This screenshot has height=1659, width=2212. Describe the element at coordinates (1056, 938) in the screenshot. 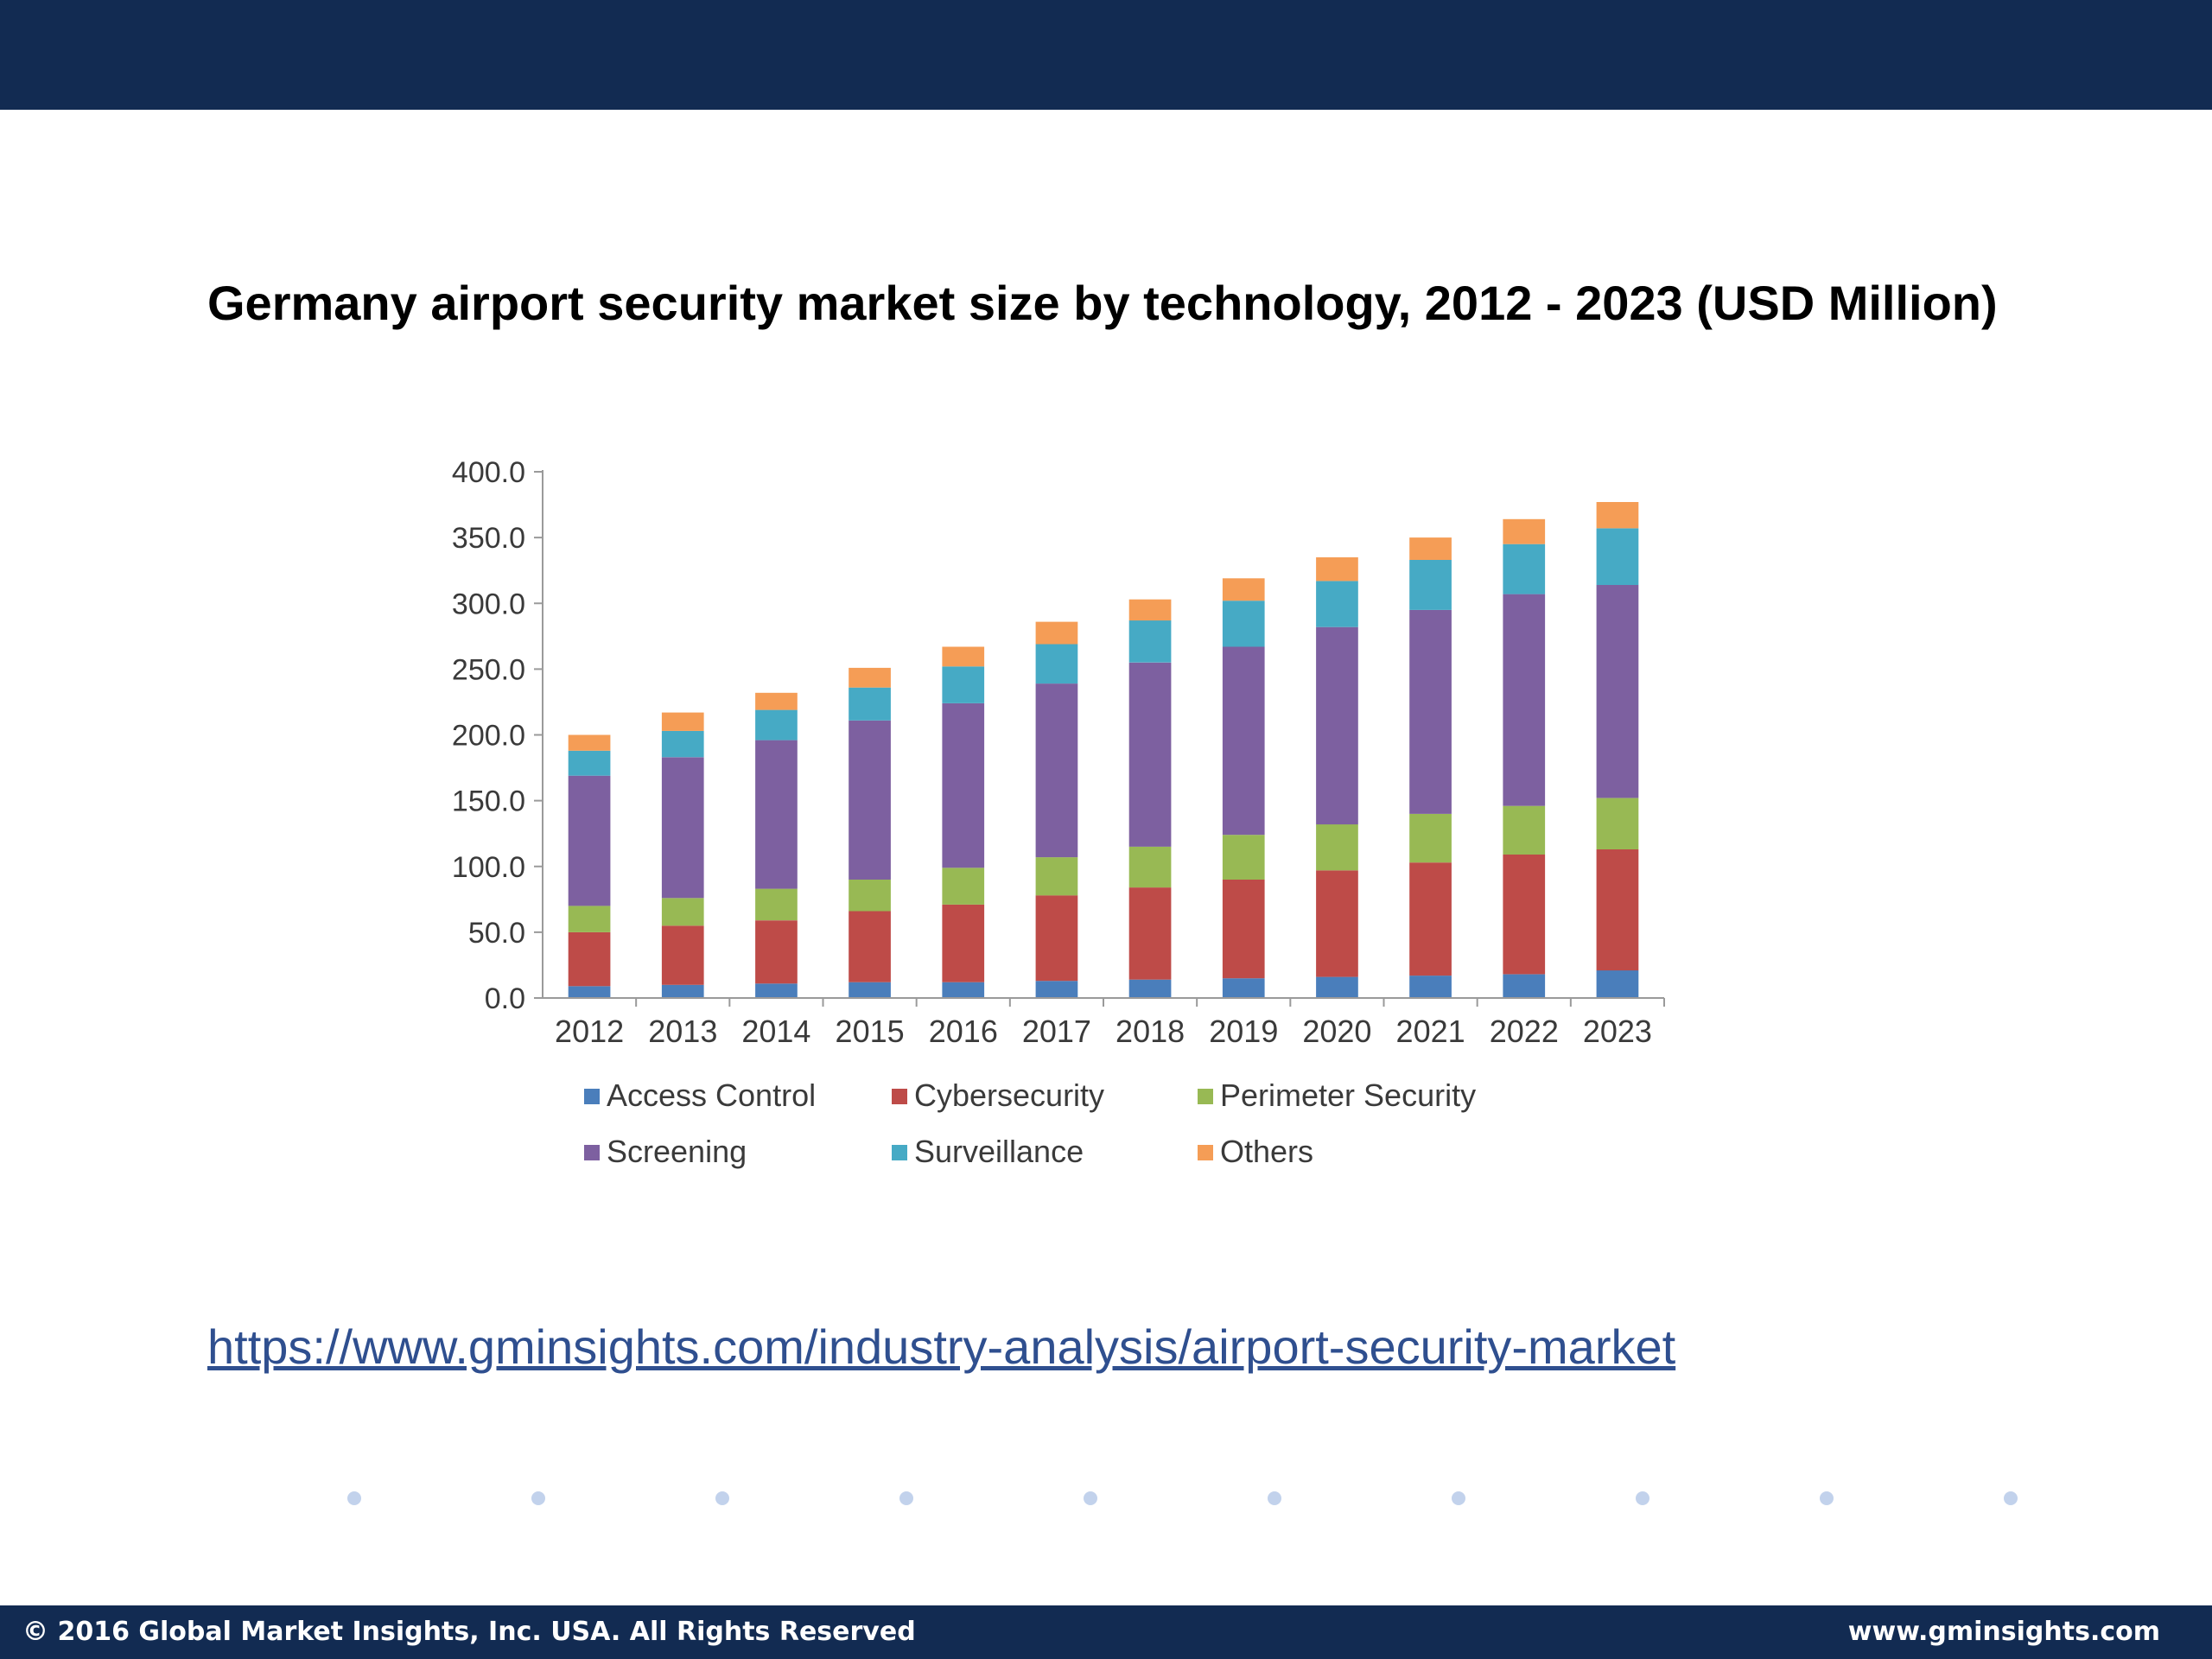

I see `bar-cybersecurity-2017` at that location.